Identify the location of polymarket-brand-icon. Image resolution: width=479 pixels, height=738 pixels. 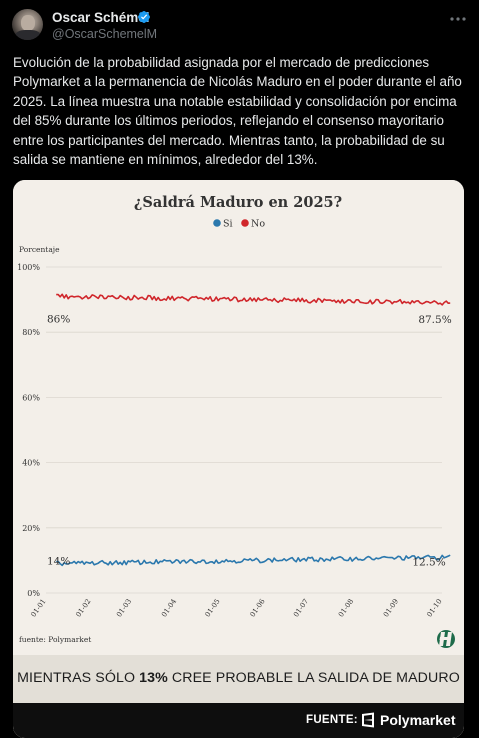
(368, 720).